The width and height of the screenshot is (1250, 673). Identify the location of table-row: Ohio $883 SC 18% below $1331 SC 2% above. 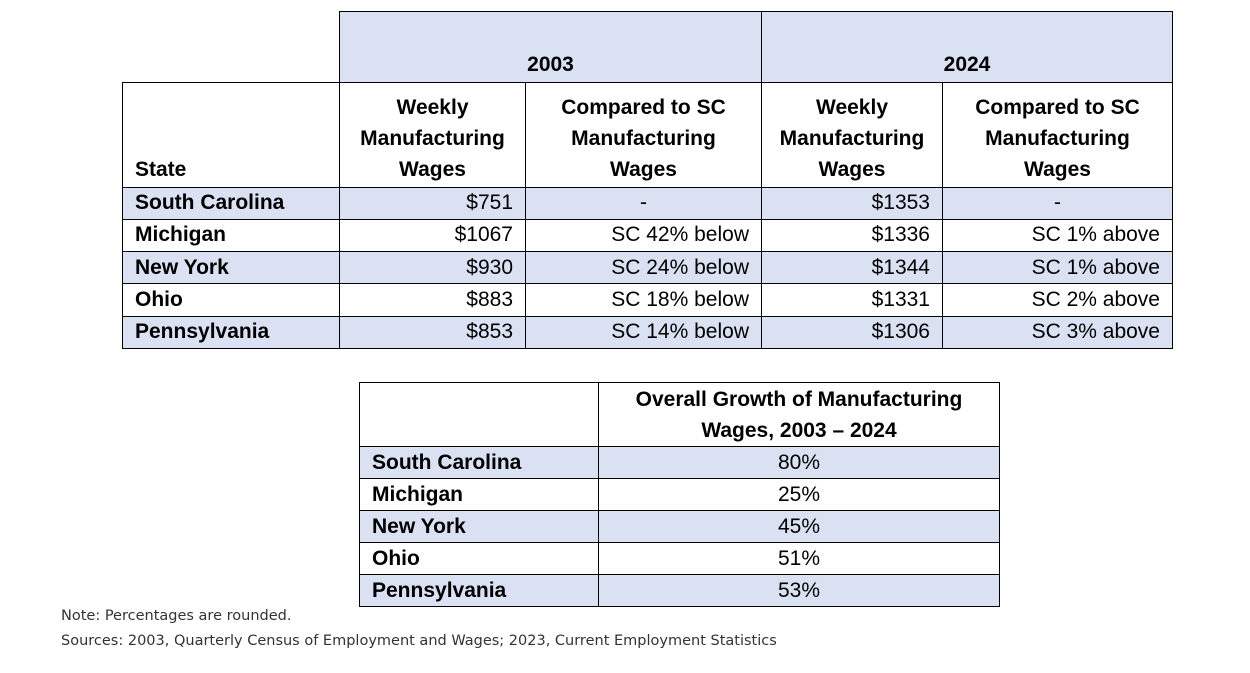
(647, 300).